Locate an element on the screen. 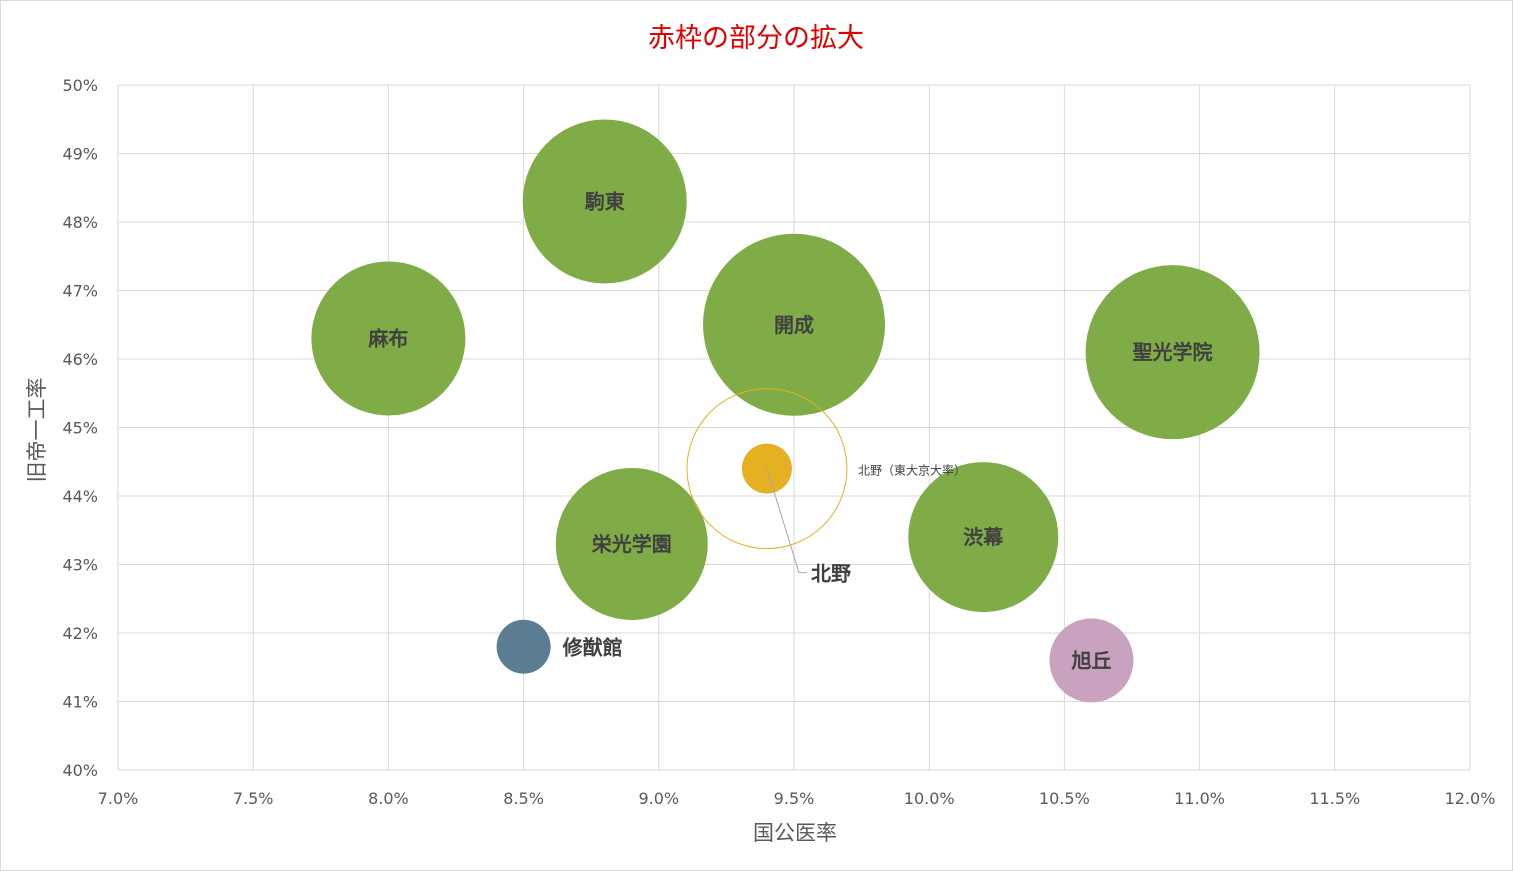 Image resolution: width=1513 pixels, height=871 pixels. chart-title: 赤枠の部分の拡大 is located at coordinates (756, 38).